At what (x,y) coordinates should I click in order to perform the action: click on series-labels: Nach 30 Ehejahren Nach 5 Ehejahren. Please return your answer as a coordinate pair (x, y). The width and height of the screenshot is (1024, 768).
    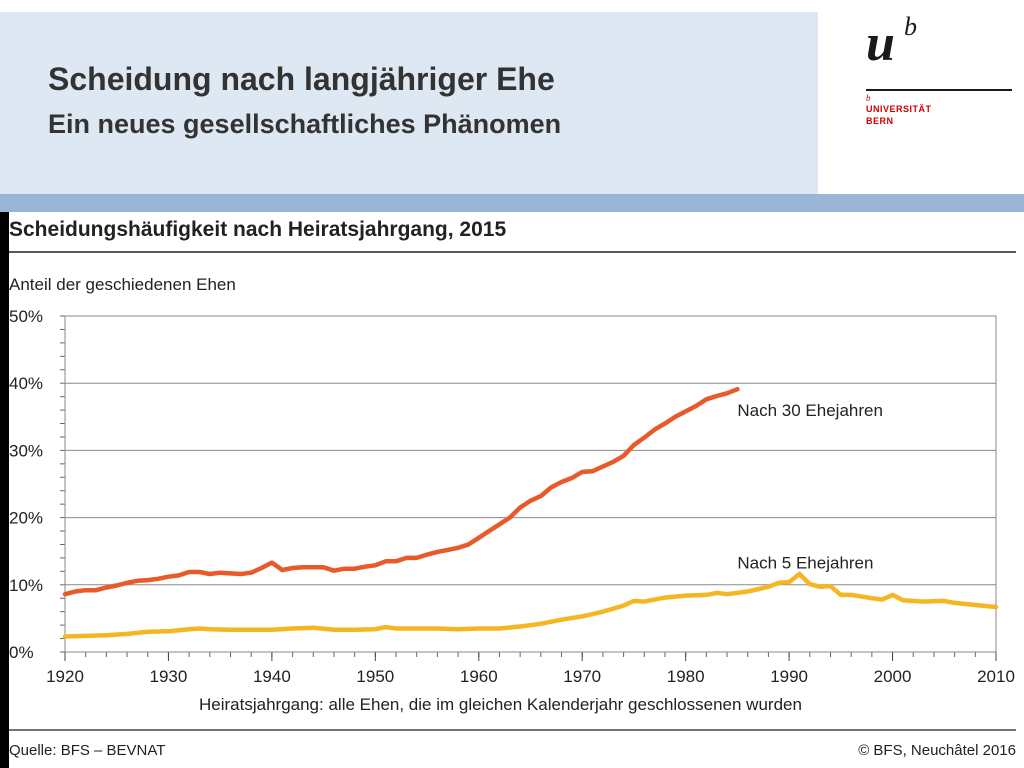
    Looking at the image, I should click on (810, 487).